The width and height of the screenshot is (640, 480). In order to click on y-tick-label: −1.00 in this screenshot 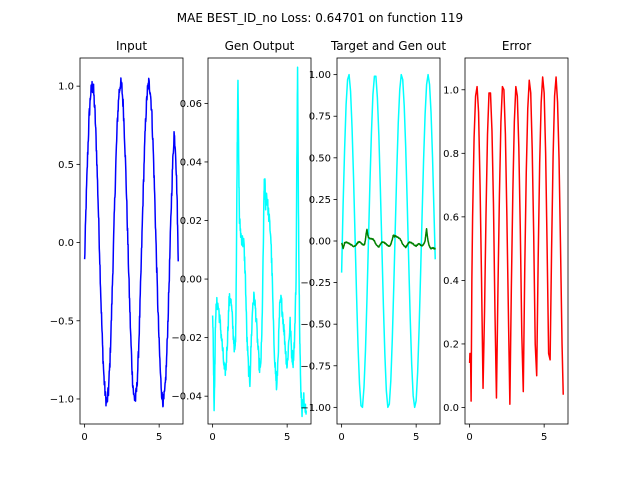, I will do `click(315, 408)`.